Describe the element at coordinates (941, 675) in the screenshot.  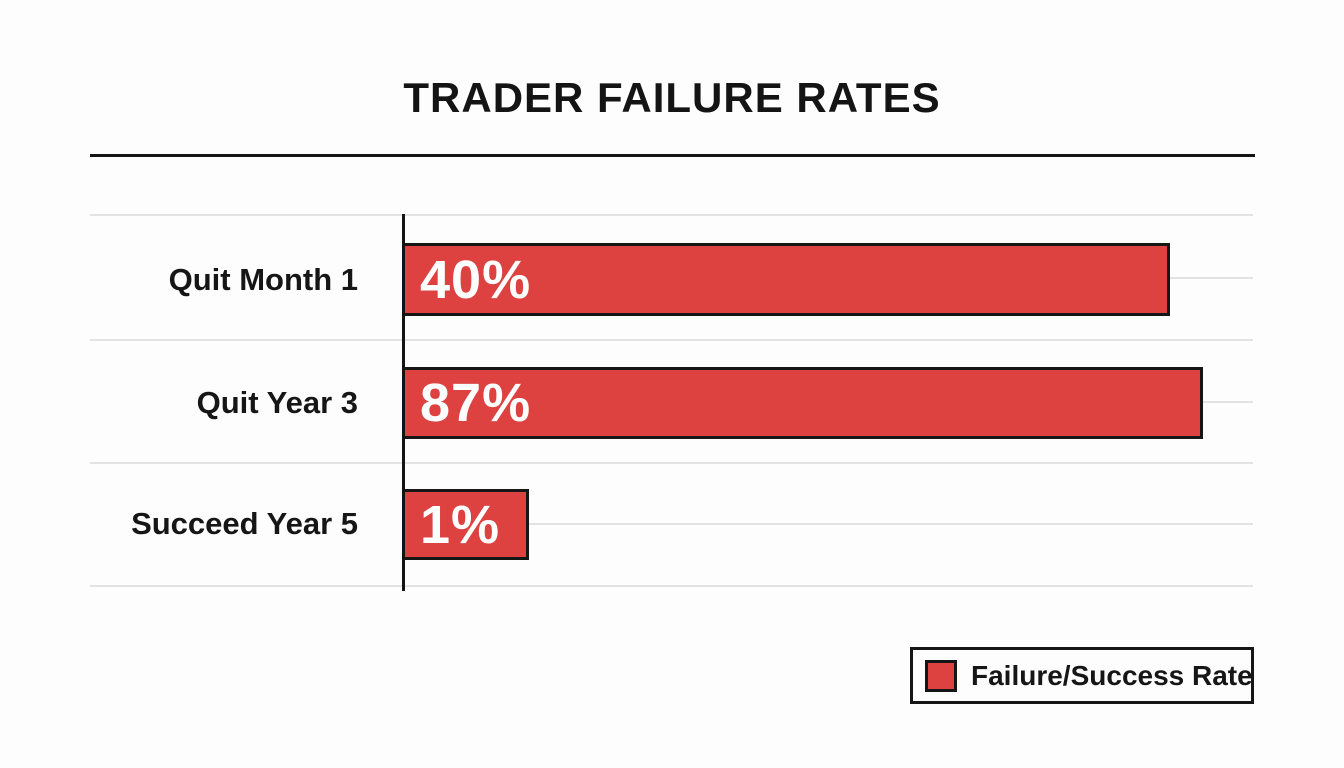
I see `legend-swatch` at that location.